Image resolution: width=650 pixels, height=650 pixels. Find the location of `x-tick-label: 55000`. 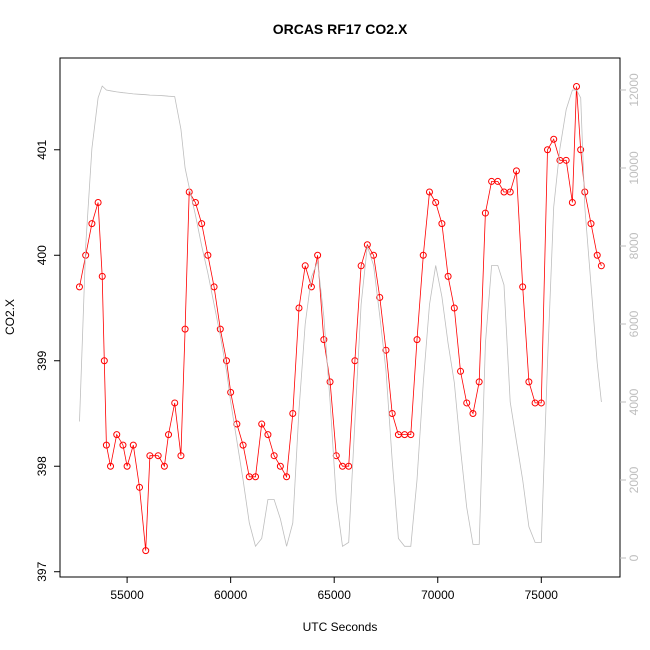

x-tick-label: 55000 is located at coordinates (127, 595).